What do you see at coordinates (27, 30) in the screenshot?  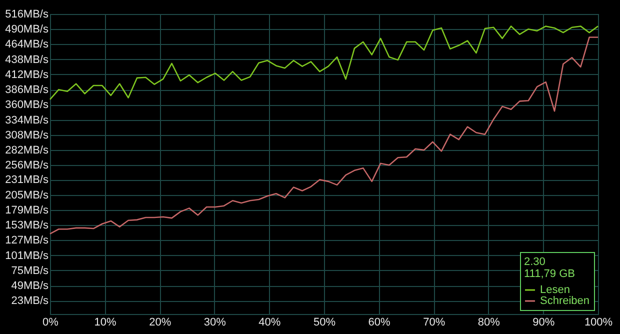 I see `y-tick-label: 490MB/s` at bounding box center [27, 30].